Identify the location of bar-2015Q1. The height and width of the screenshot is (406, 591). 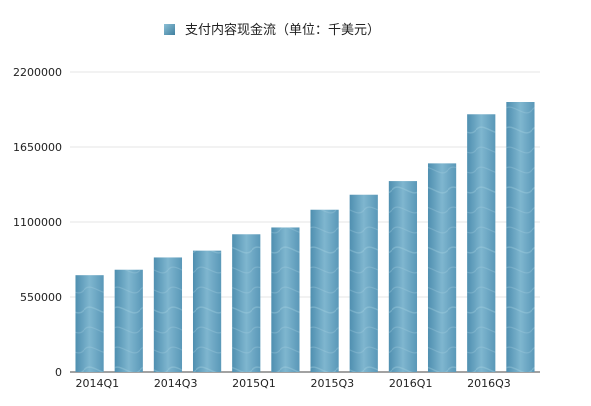
(246, 303).